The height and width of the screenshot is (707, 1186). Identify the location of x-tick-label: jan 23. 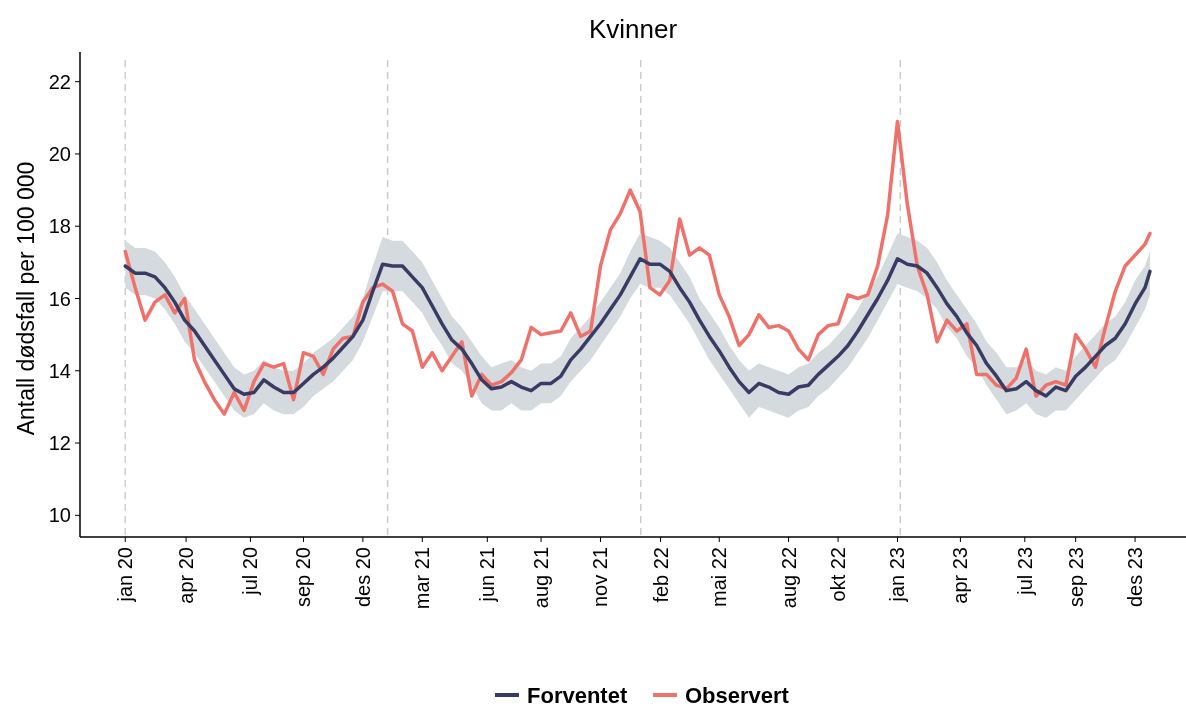
(897, 575).